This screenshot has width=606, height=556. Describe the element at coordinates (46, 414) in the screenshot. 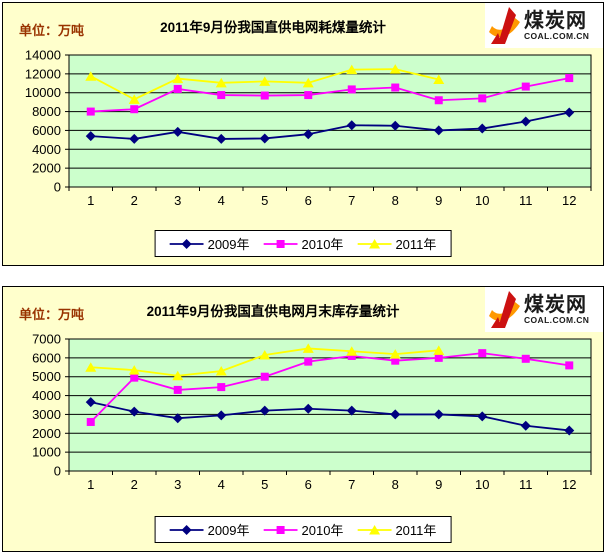

I see `y-axis-tick-label: 3000` at that location.